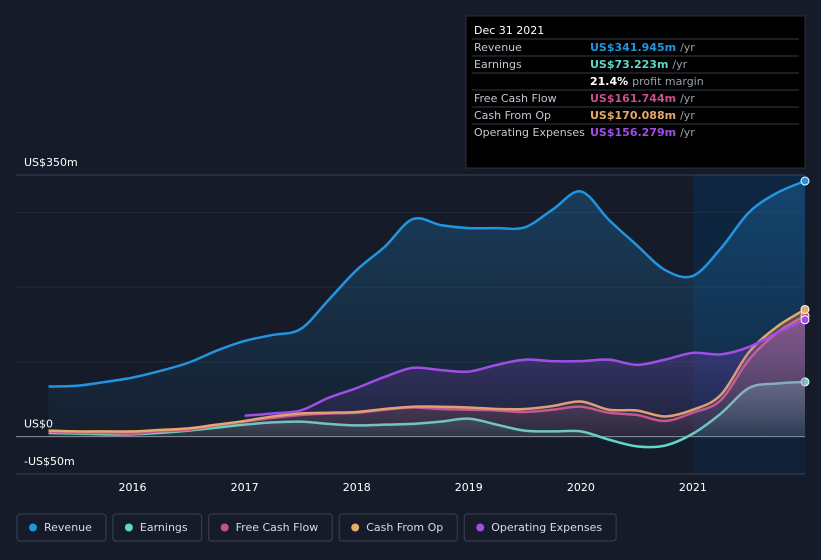  I want to click on y-tick-label: -US$50m, so click(49, 461).